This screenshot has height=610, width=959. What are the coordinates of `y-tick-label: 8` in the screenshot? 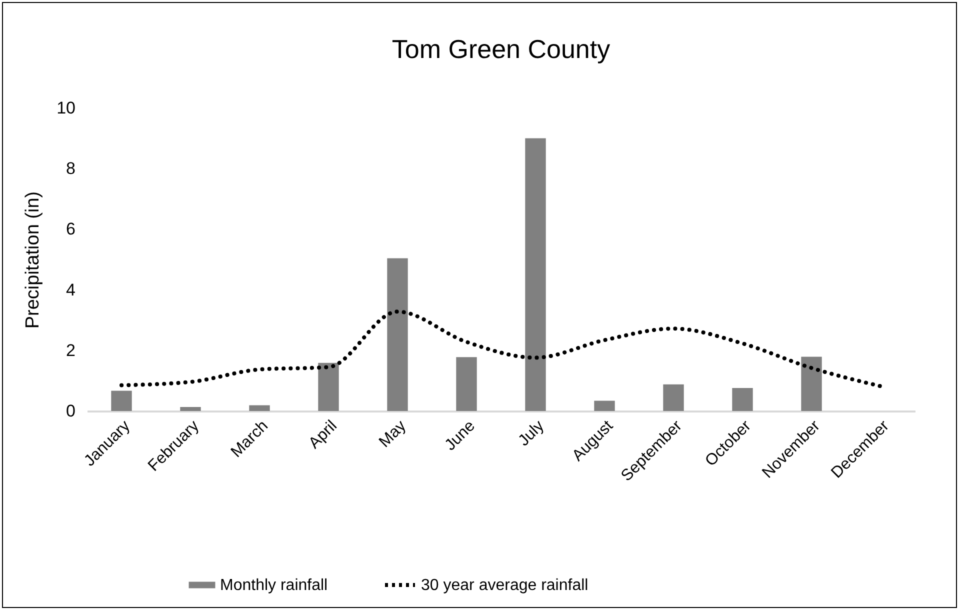 It's located at (71, 168).